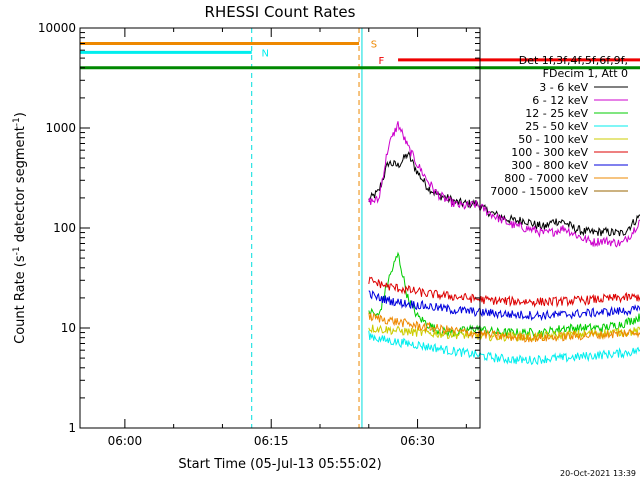 This screenshot has height=484, width=640. What do you see at coordinates (17, 250) in the screenshot?
I see `y-axis-label-sup1: -1` at bounding box center [17, 250].